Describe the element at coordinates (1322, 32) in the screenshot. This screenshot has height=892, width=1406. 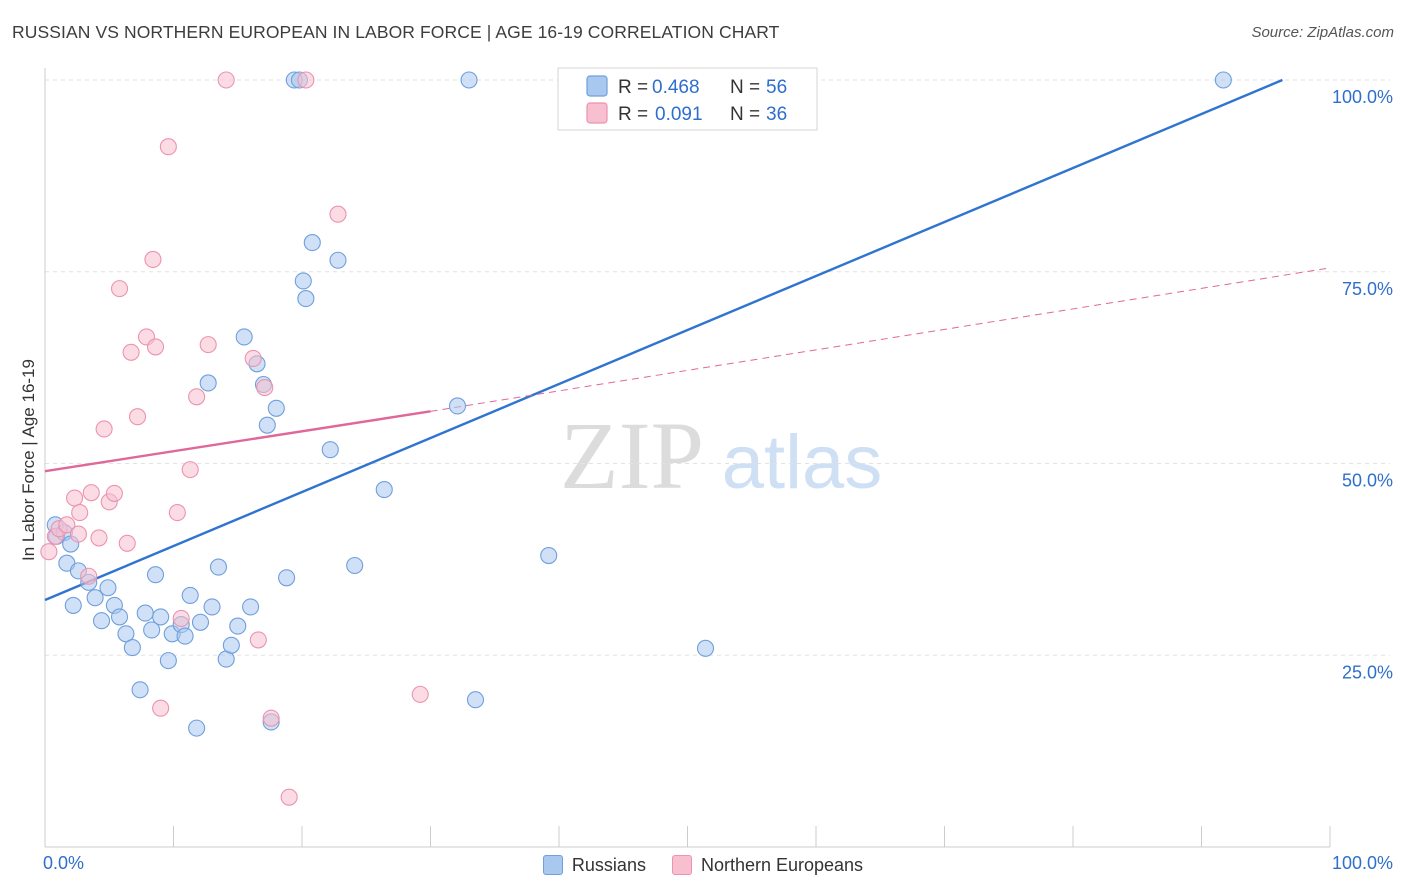
I see `source-label: Source: ZipAtlas.com` at that location.